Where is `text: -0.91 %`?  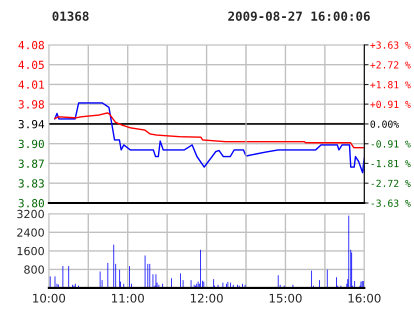
text: -0.91 % is located at coordinates (391, 144).